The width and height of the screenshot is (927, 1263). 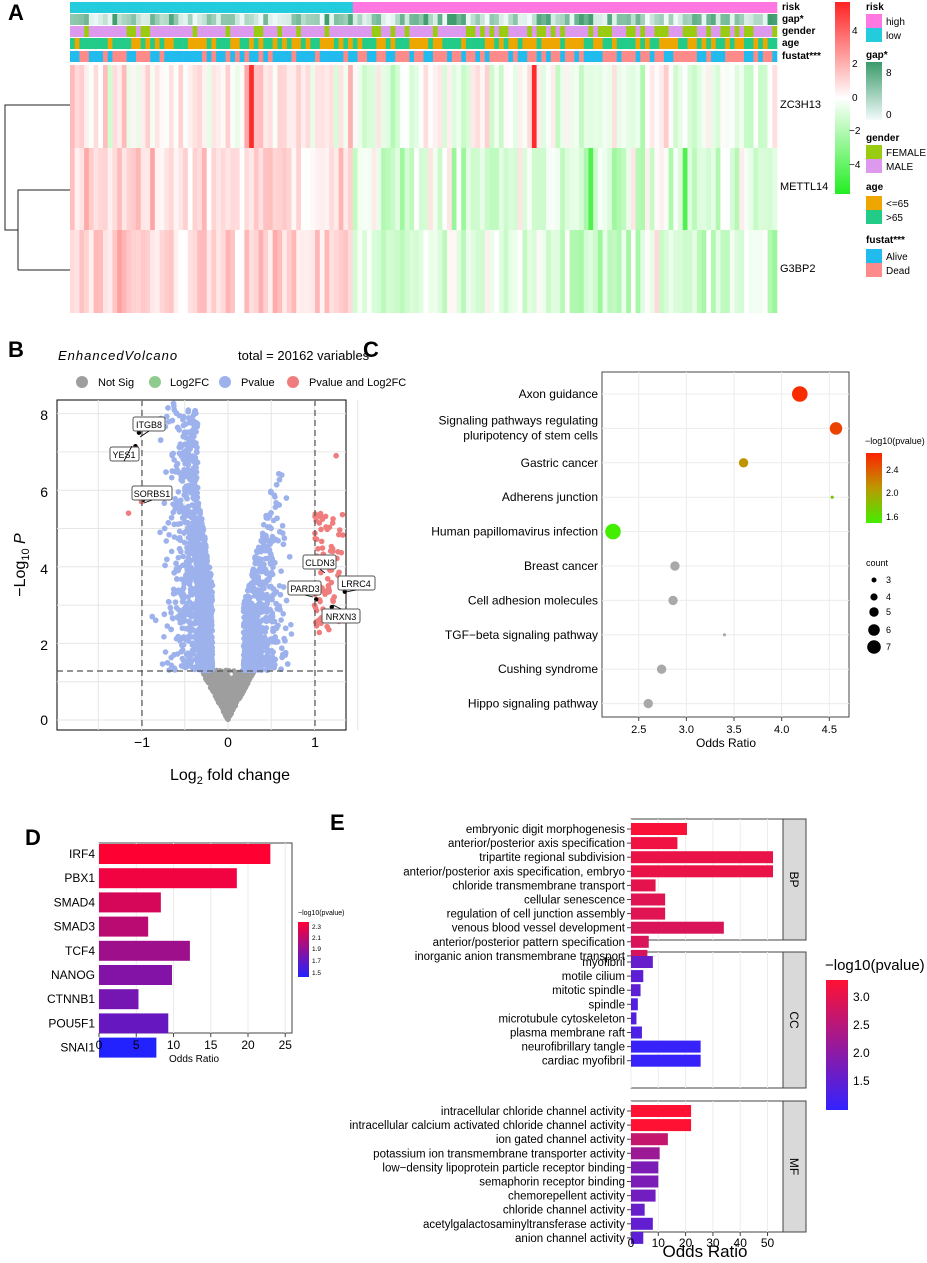 What do you see at coordinates (713, 1243) in the screenshot?
I see `go-xtick-label: 30` at bounding box center [713, 1243].